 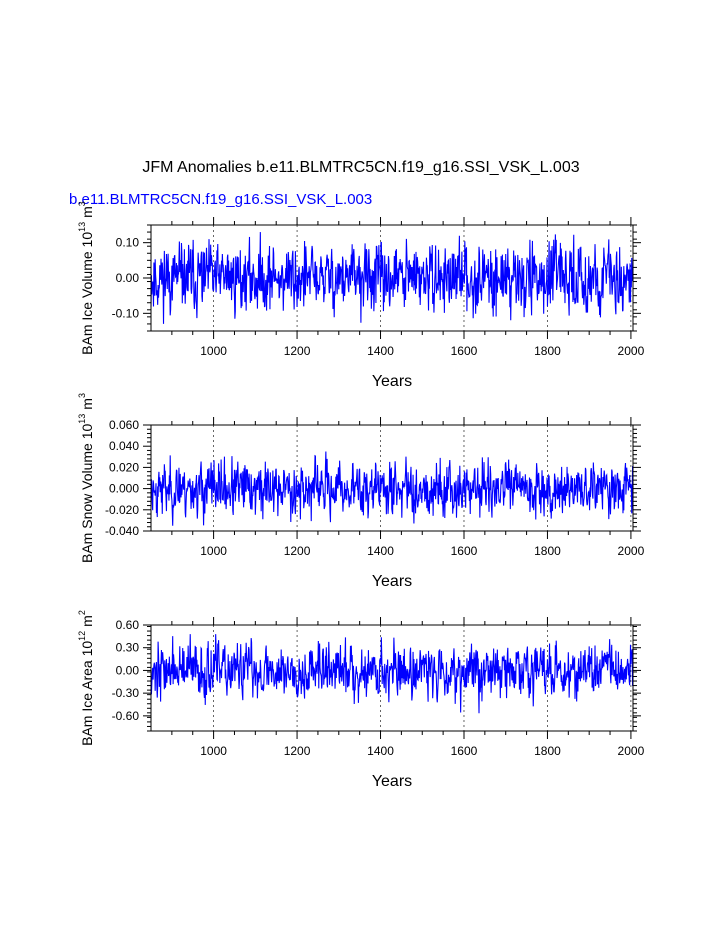 What do you see at coordinates (128, 243) in the screenshot?
I see `y-tick-label: 0.10` at bounding box center [128, 243].